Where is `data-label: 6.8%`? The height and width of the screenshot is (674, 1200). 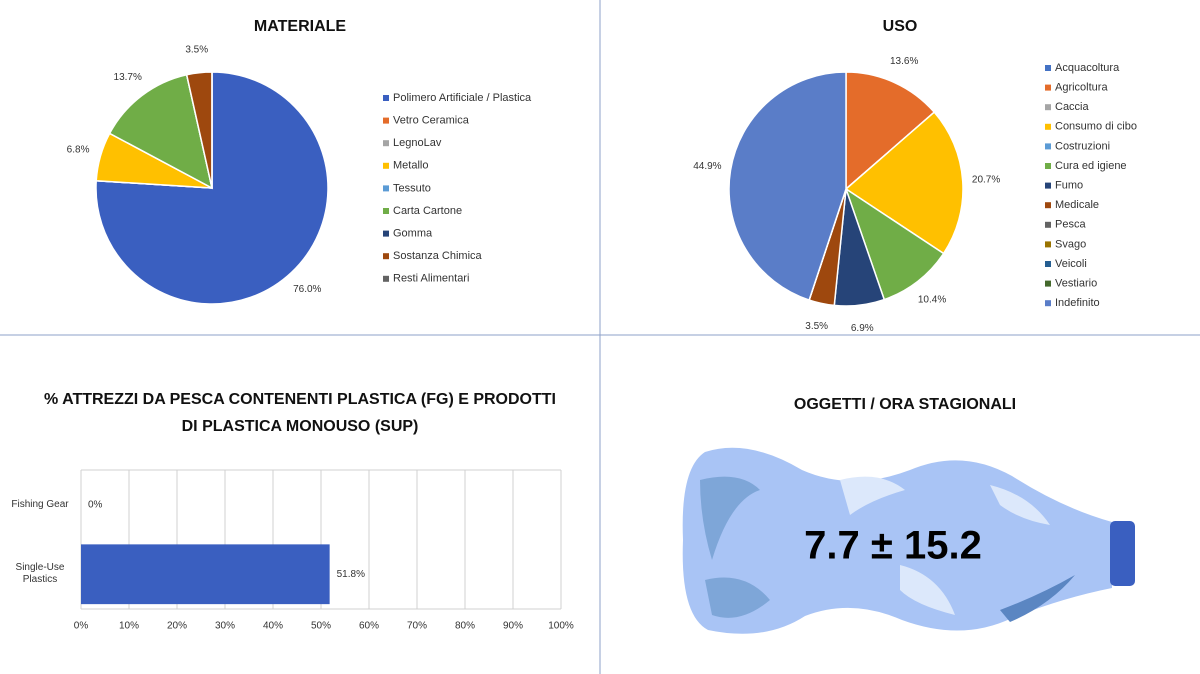
data-label: 6.8% is located at coordinates (78, 150).